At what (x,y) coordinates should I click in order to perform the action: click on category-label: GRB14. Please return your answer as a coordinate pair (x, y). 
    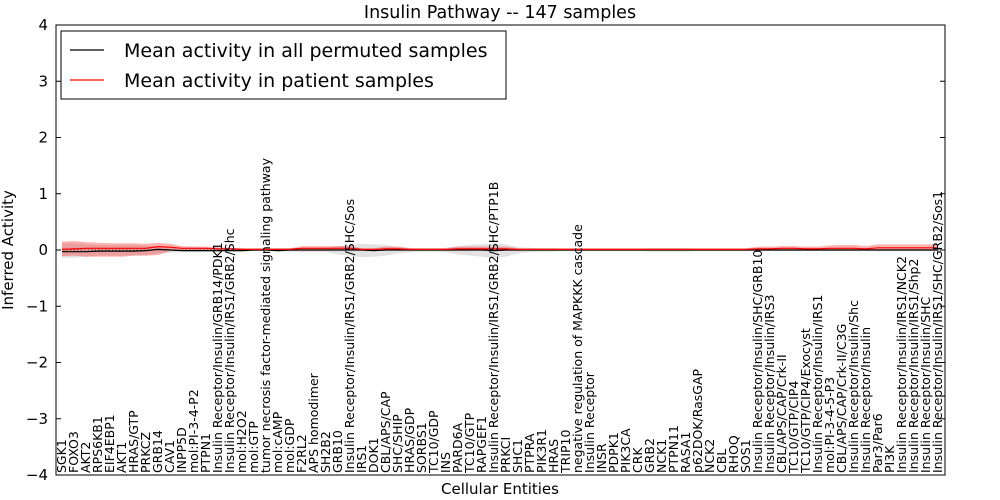
    Looking at the image, I should click on (157, 451).